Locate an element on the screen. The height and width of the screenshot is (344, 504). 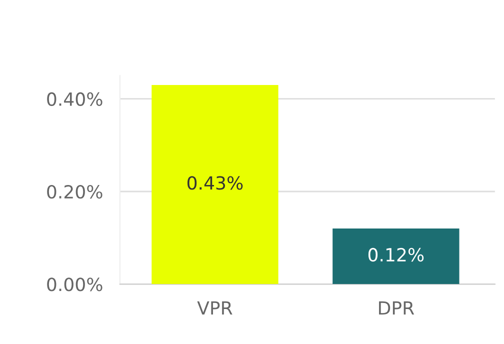
data-label: 0.43% is located at coordinates (215, 183).